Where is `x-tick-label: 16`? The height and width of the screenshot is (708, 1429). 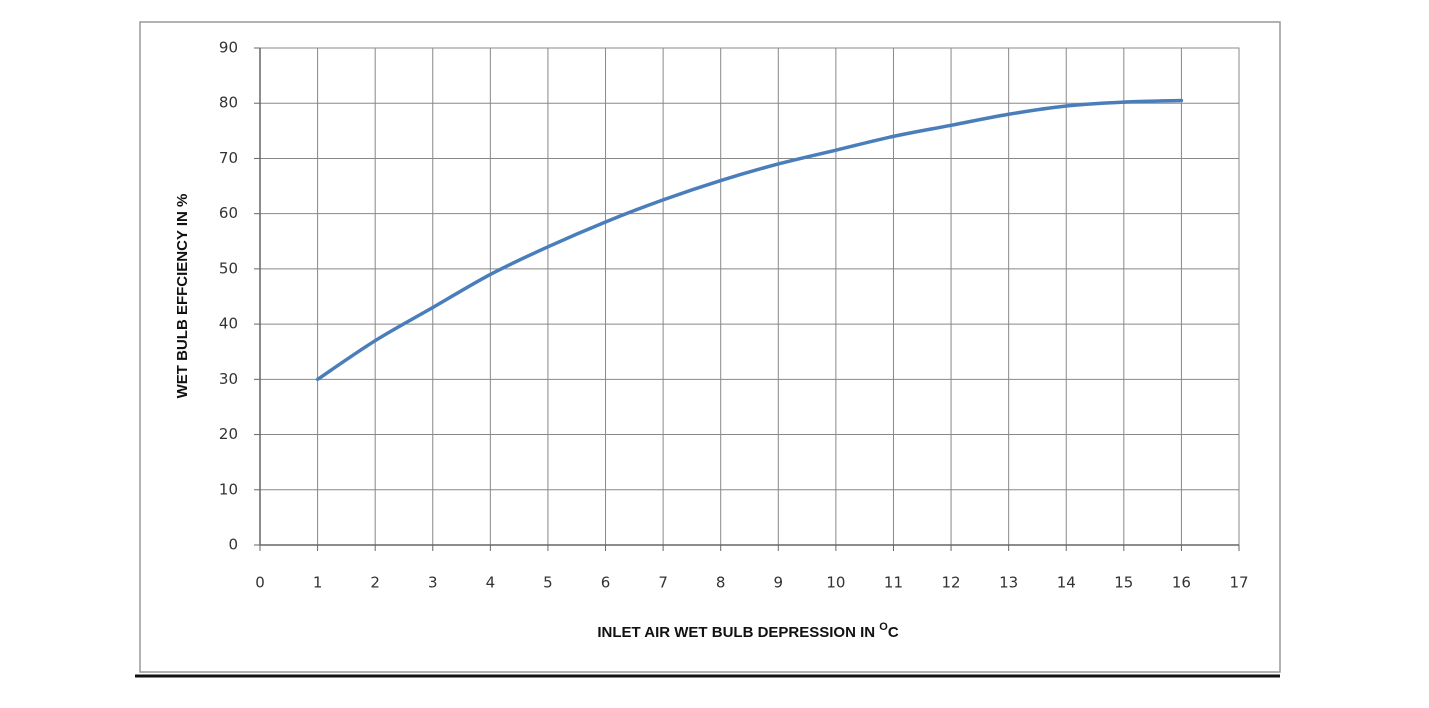
x-tick-label: 16 is located at coordinates (1181, 583).